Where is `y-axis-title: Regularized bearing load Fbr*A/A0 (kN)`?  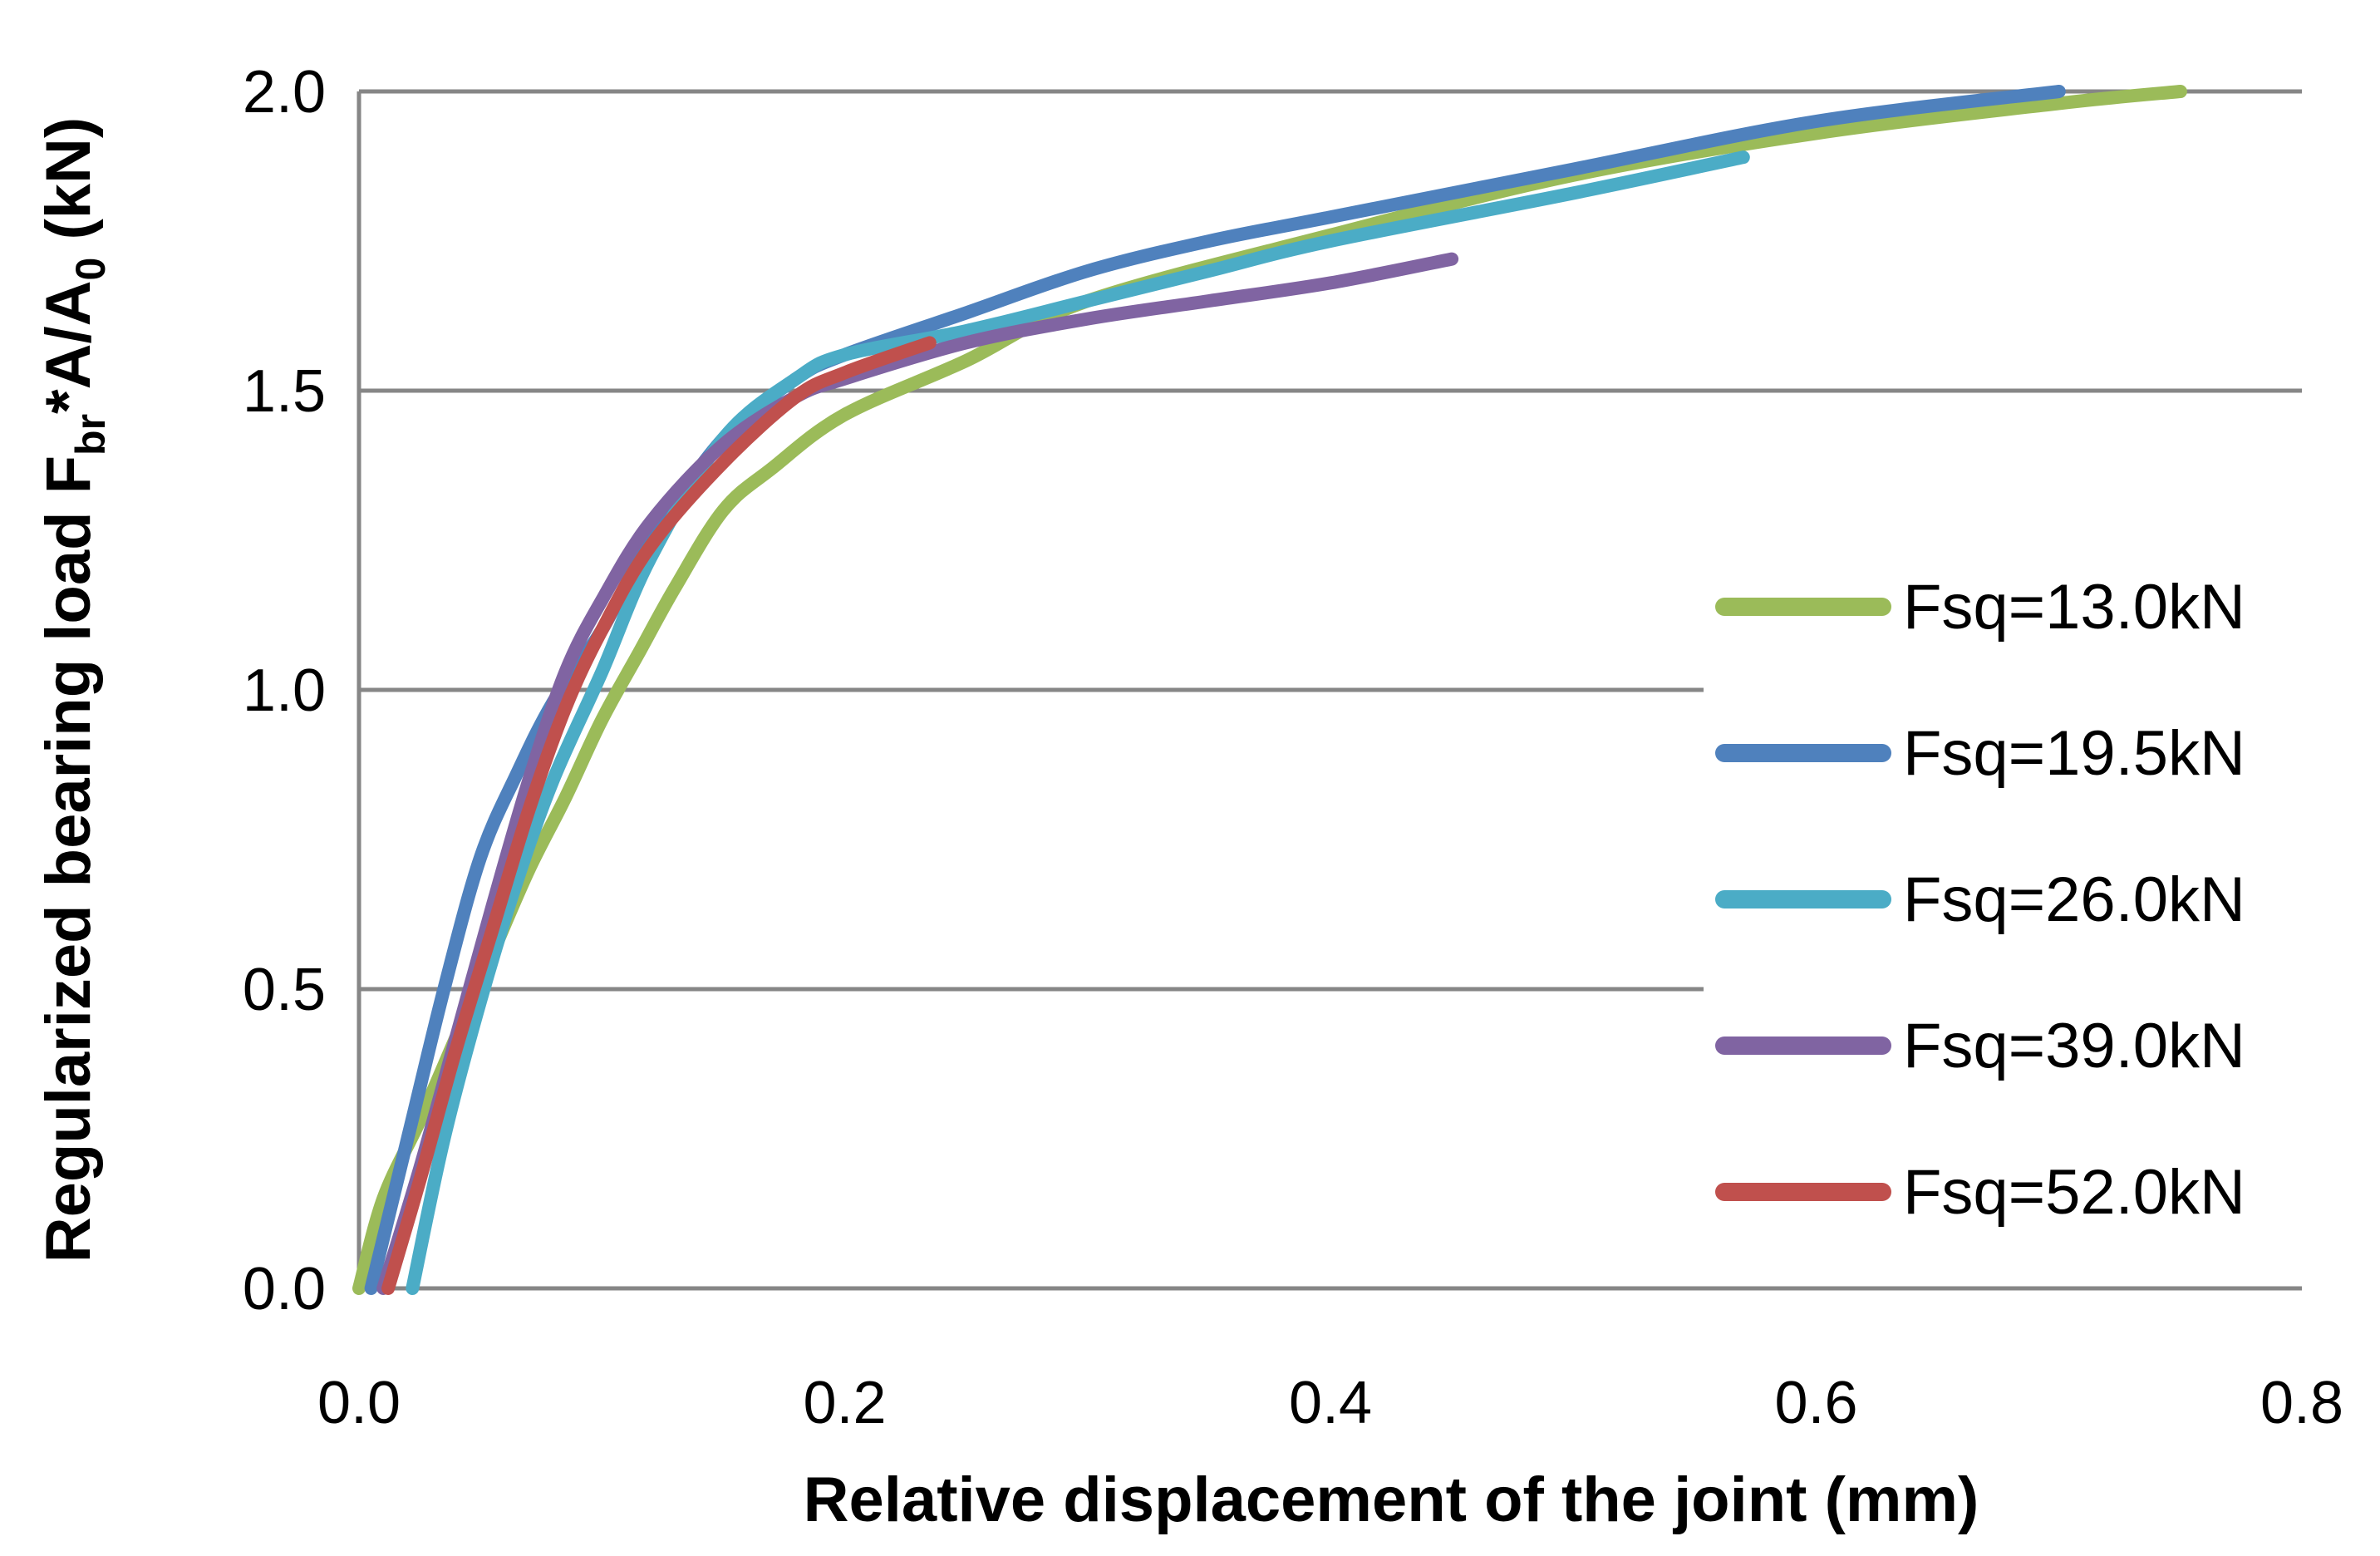 y-axis-title: Regularized bearing load Fbr*A/A0 (kN) is located at coordinates (73, 690).